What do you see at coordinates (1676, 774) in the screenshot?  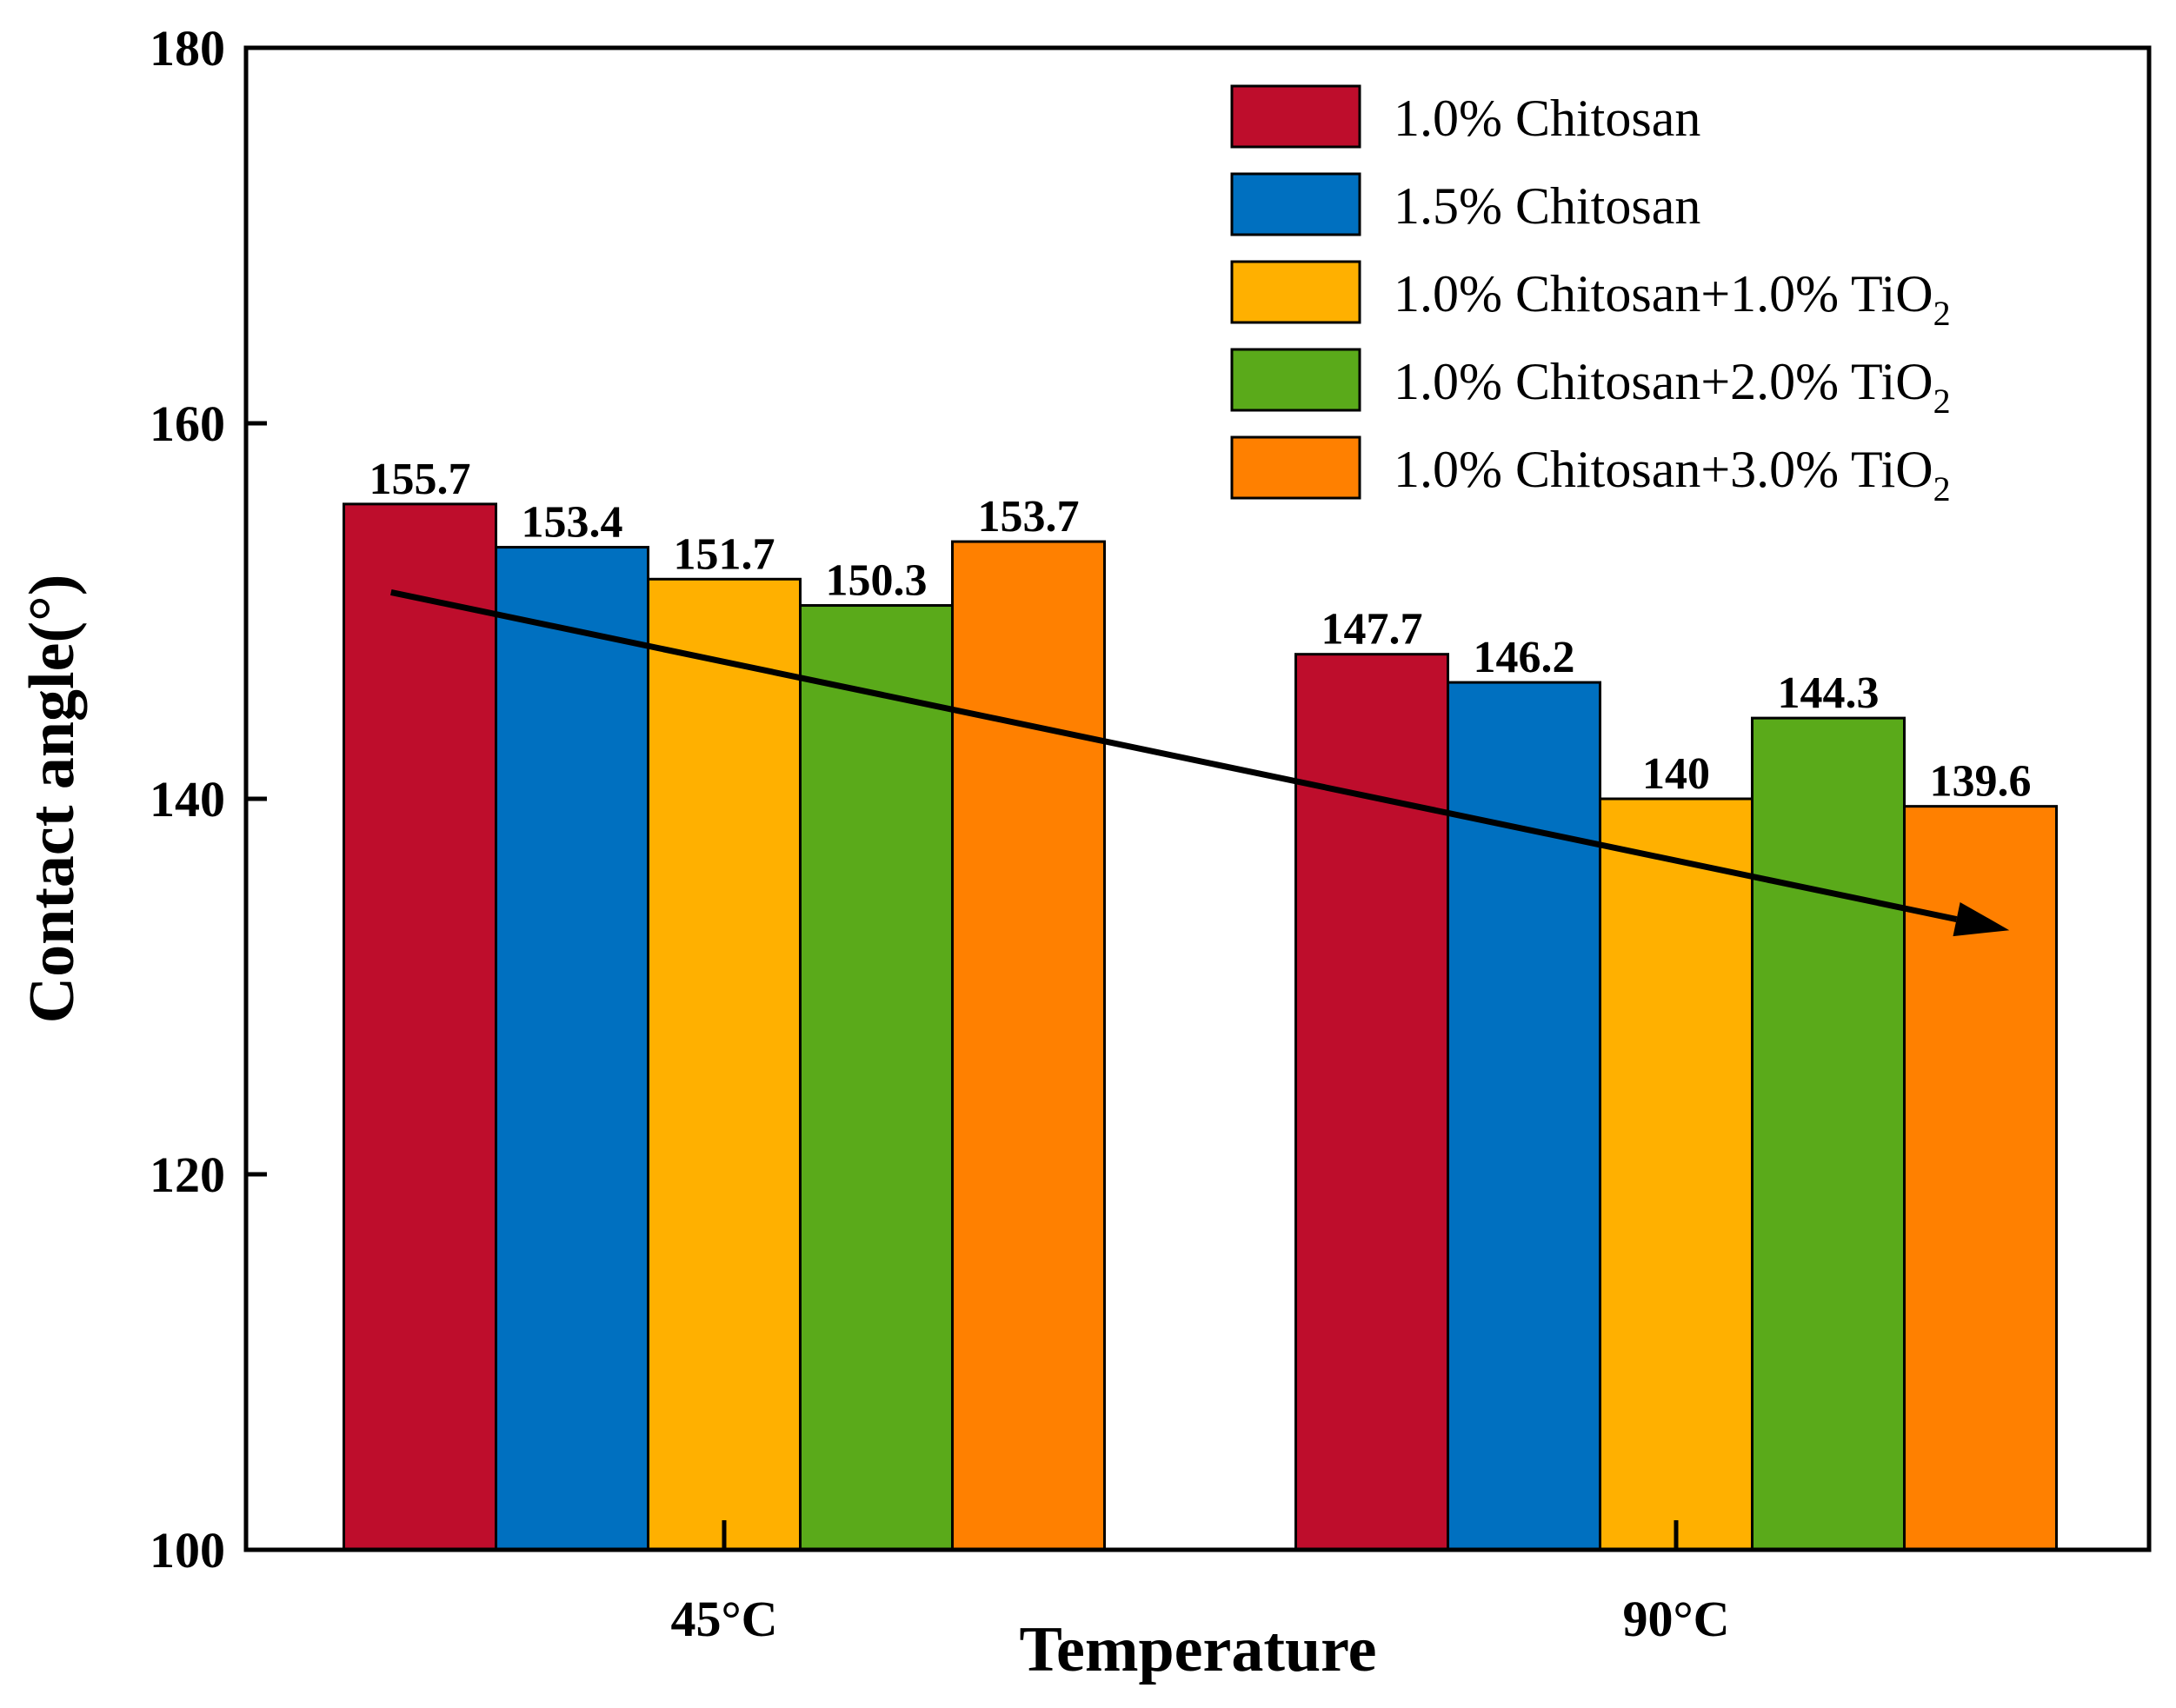 I see `data-label-3-2: 140` at bounding box center [1676, 774].